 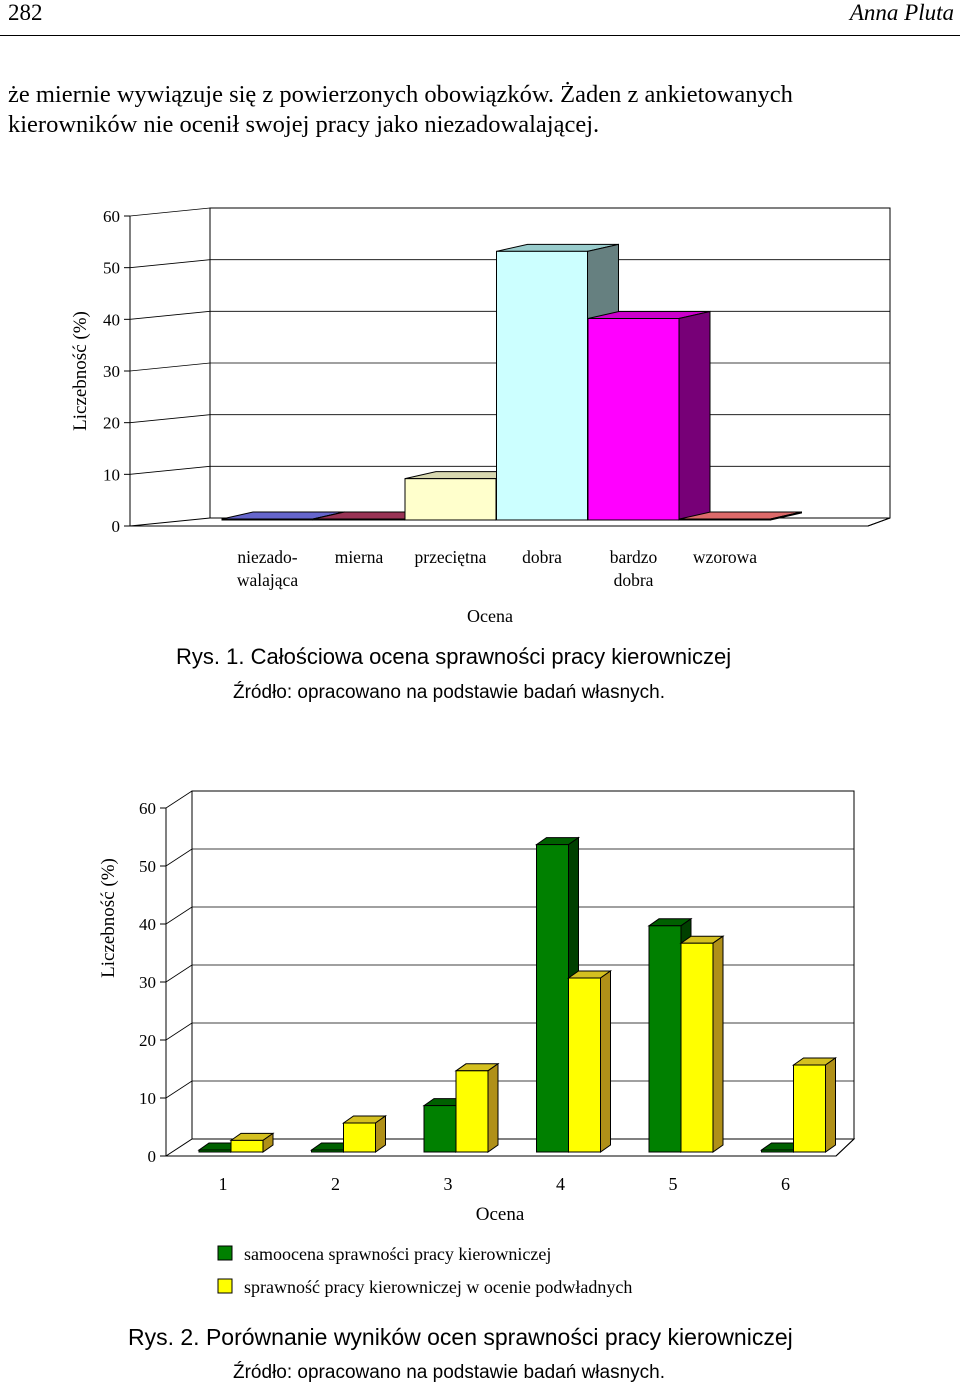 I want to click on chart1-y-axis-label: Liczebność (%), so click(x=80, y=371).